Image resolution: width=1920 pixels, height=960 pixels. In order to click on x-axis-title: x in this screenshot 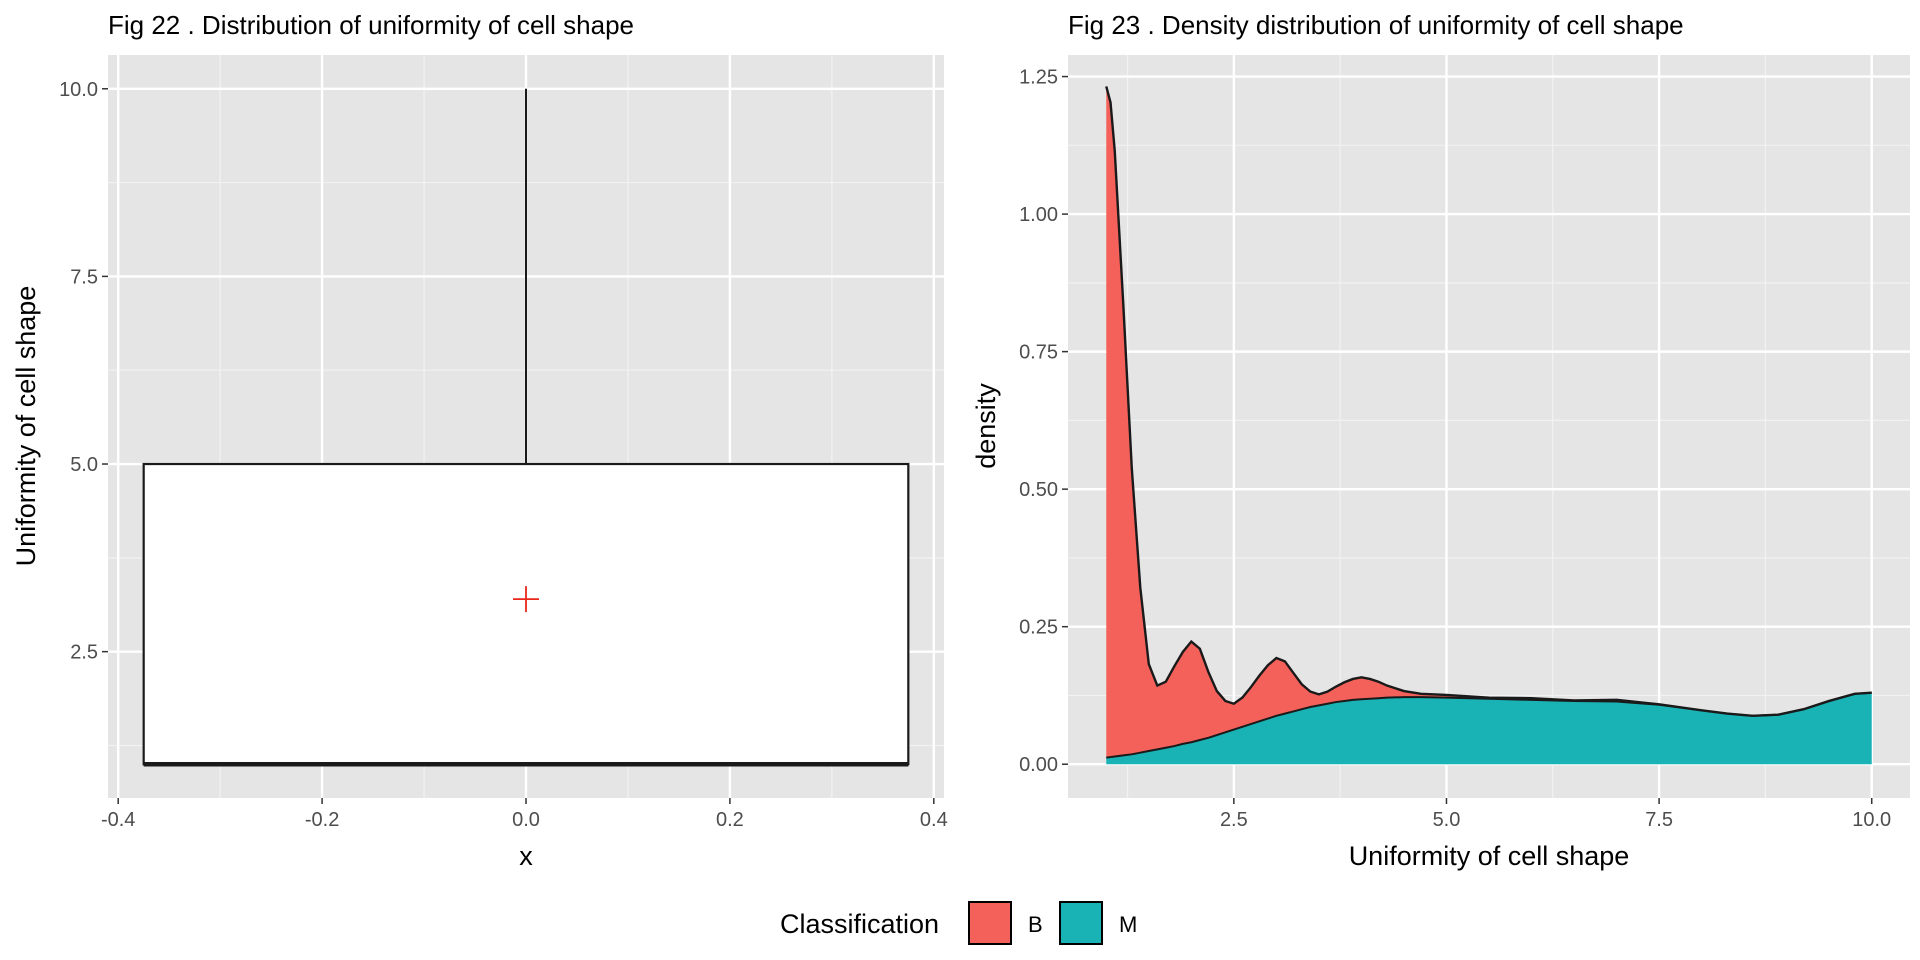, I will do `click(526, 856)`.